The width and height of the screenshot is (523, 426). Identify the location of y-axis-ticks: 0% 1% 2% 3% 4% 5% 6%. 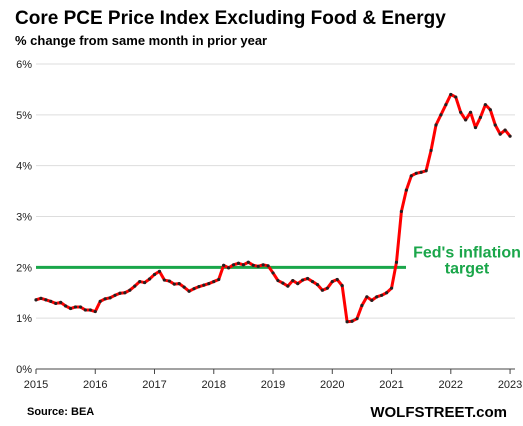
(24, 217).